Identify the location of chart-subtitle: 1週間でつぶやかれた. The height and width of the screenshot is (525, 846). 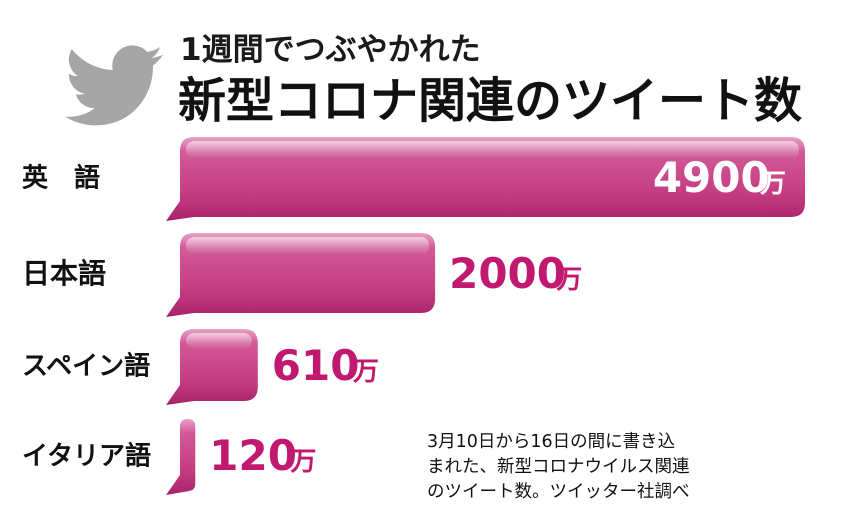
(330, 50).